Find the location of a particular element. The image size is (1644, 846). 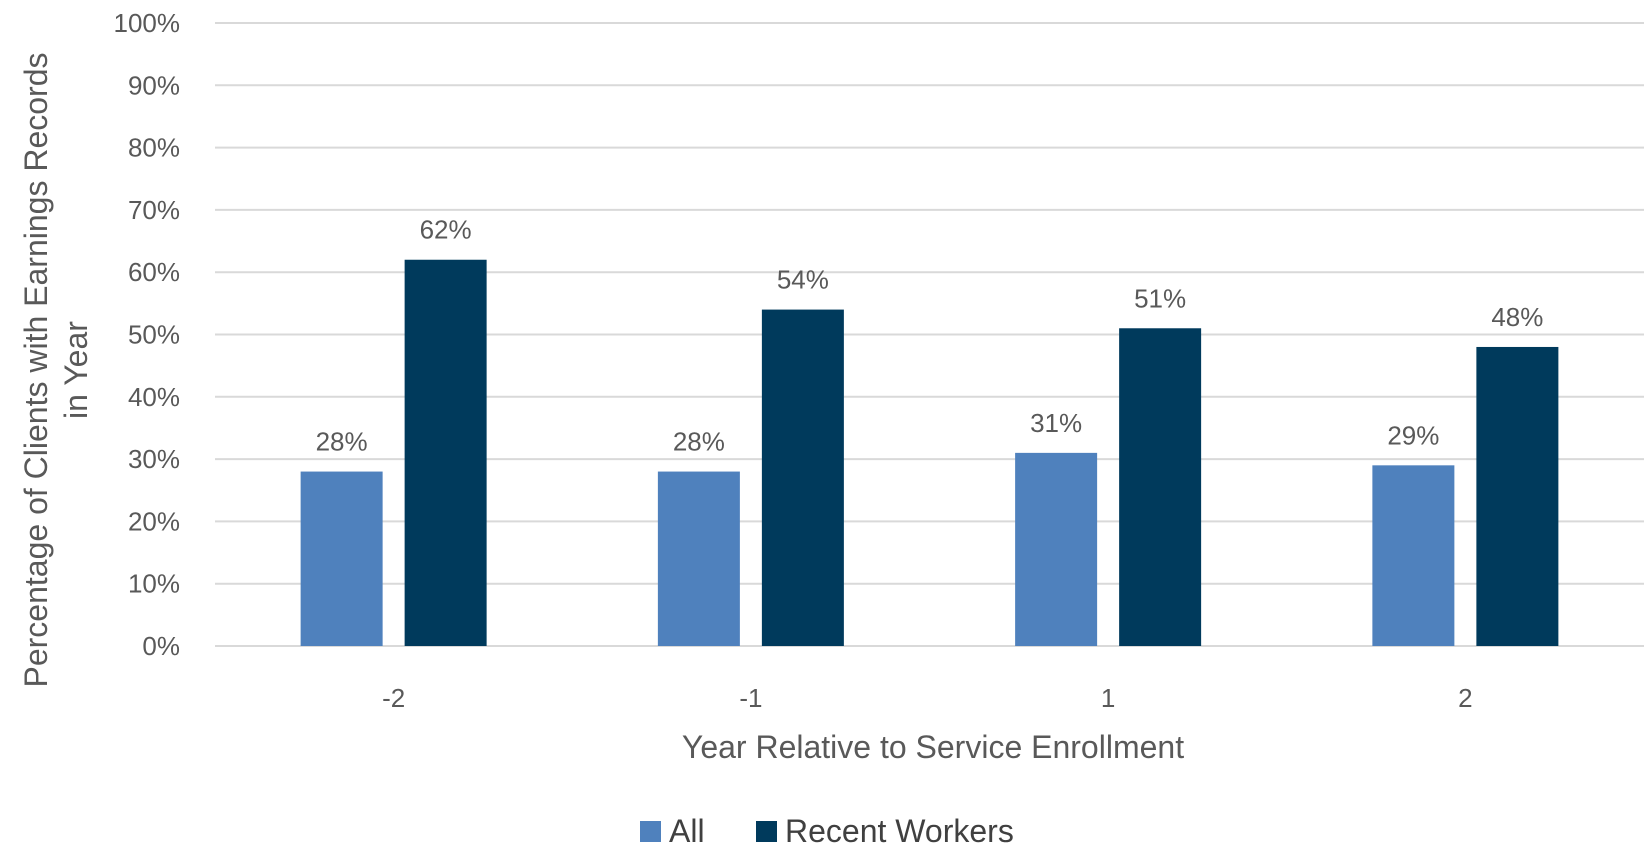

y-tick-label: 70% is located at coordinates (154, 210).